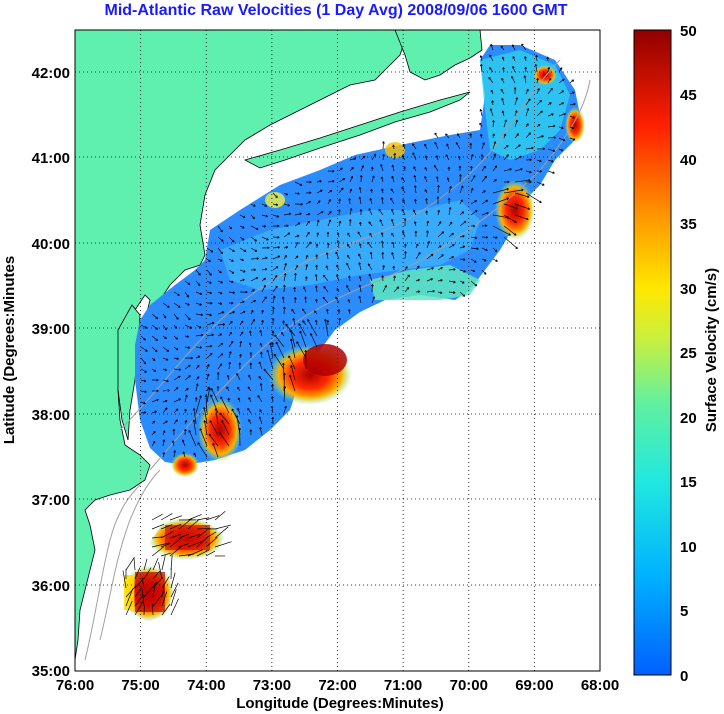  I want to click on colorbar-tick-label: 30, so click(688, 289).